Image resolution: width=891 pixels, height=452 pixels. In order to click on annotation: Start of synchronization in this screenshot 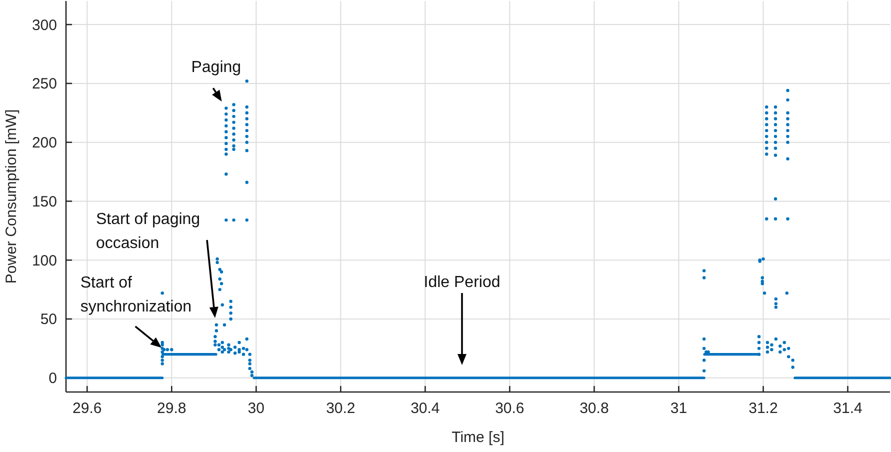, I will do `click(136, 295)`.